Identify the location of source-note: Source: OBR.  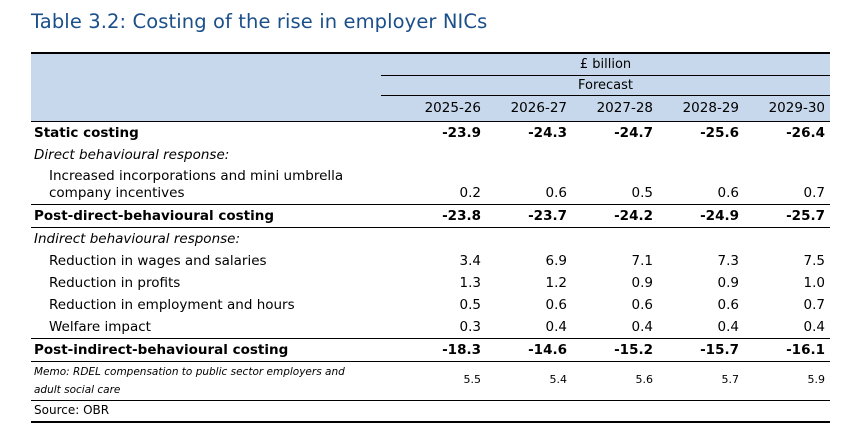
(430, 411).